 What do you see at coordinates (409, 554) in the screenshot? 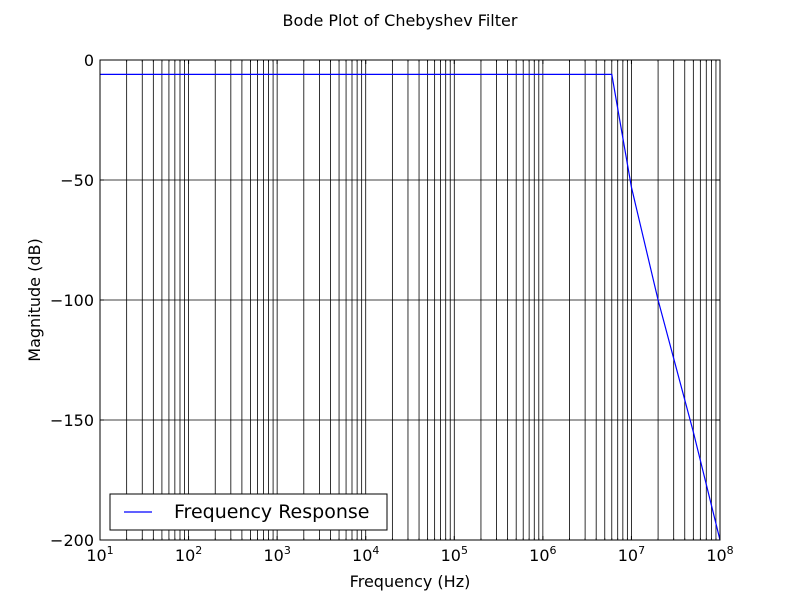
I see `x-tick-labels: 10¹ 10² 10³ 10⁴ 10⁵ 10⁶ 10⁷ 10⁸` at bounding box center [409, 554].